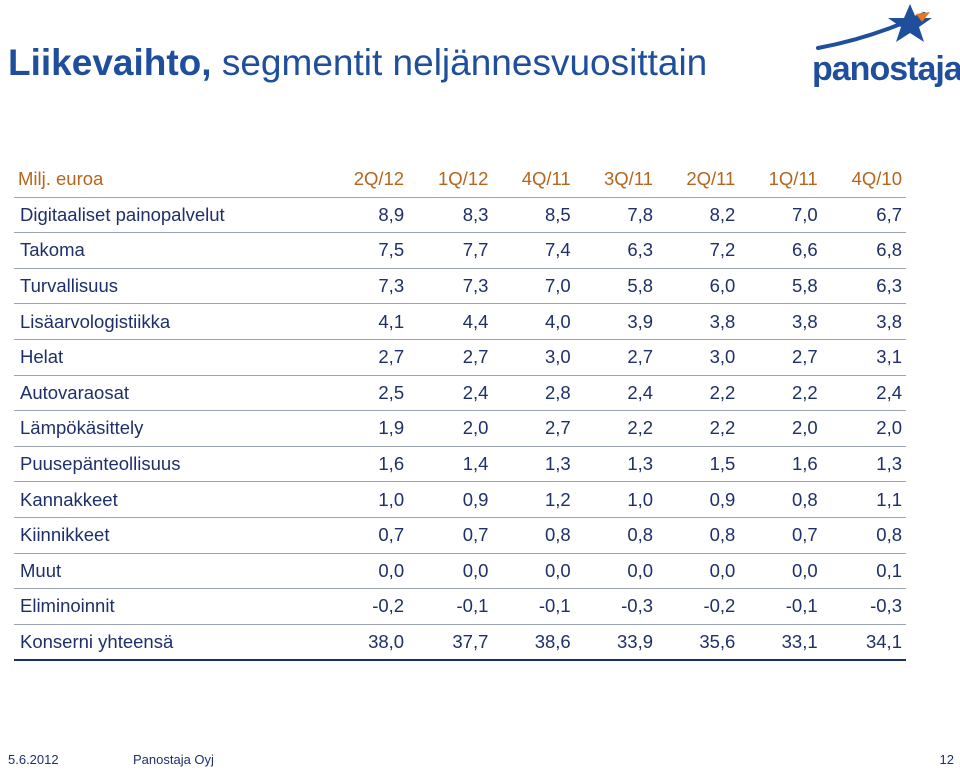  I want to click on footer-company: Panostaja Oyj, so click(173, 759).